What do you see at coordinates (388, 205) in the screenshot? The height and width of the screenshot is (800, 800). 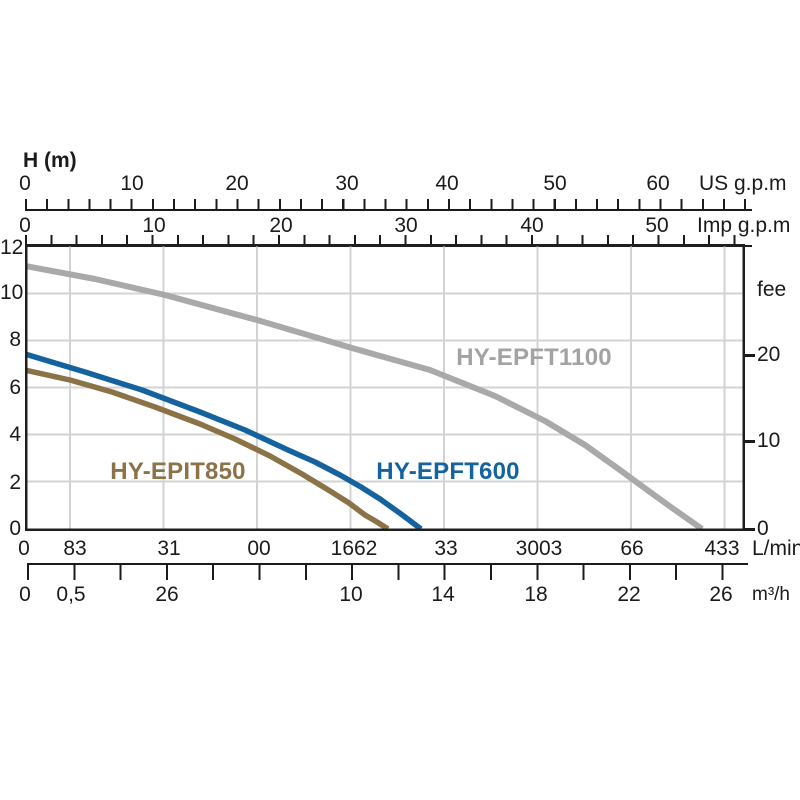 I see `us-gpm-ruler` at bounding box center [388, 205].